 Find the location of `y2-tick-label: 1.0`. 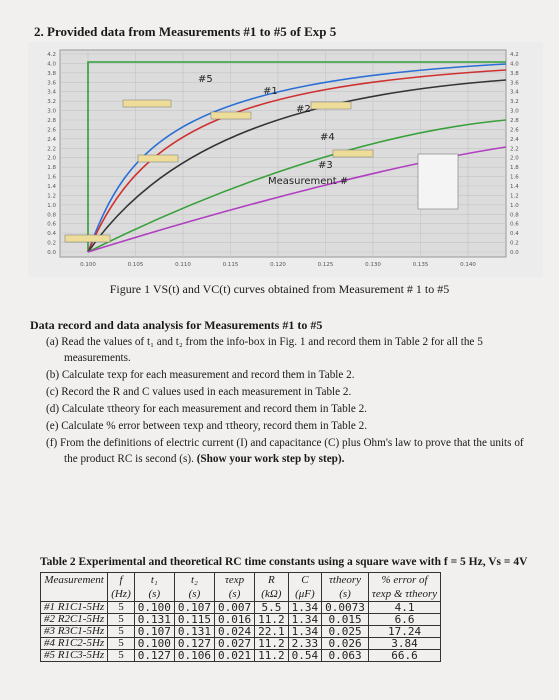

y2-tick-label: 1.0 is located at coordinates (514, 206).